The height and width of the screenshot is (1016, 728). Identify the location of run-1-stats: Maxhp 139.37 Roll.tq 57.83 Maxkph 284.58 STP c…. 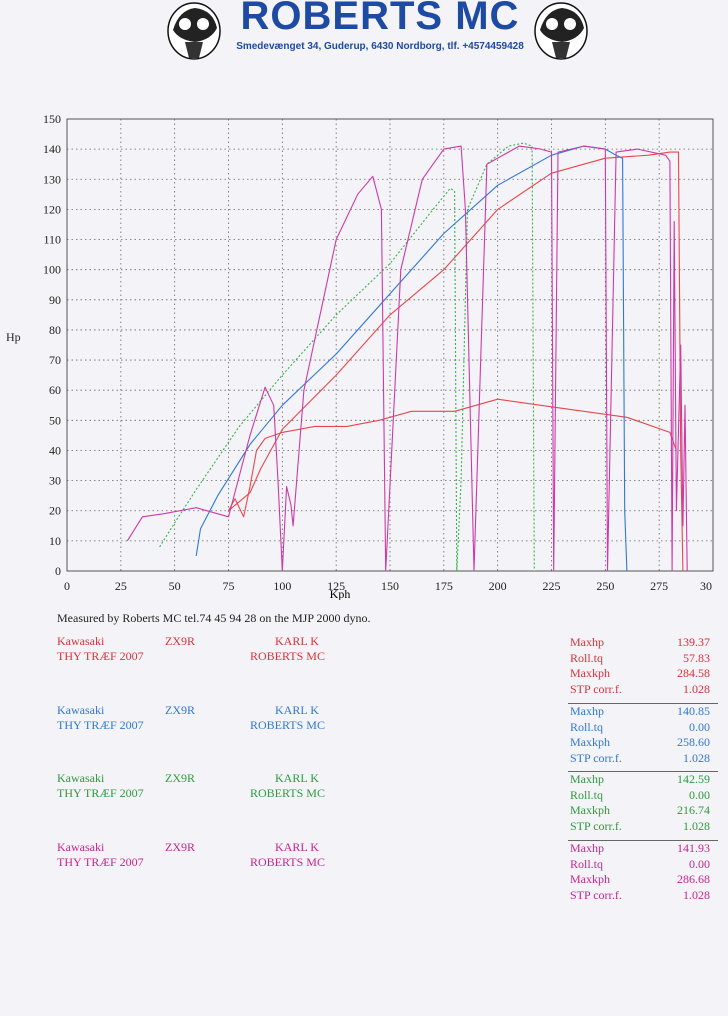
(643, 666).